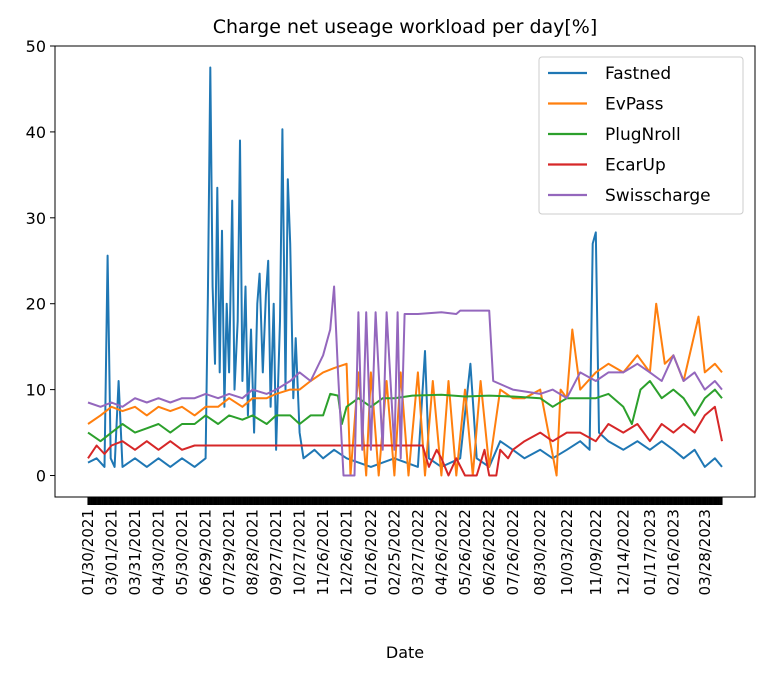 The height and width of the screenshot is (681, 768). Describe the element at coordinates (394, 552) in the screenshot. I see `x-tick-label: 02/25/2022` at that location.